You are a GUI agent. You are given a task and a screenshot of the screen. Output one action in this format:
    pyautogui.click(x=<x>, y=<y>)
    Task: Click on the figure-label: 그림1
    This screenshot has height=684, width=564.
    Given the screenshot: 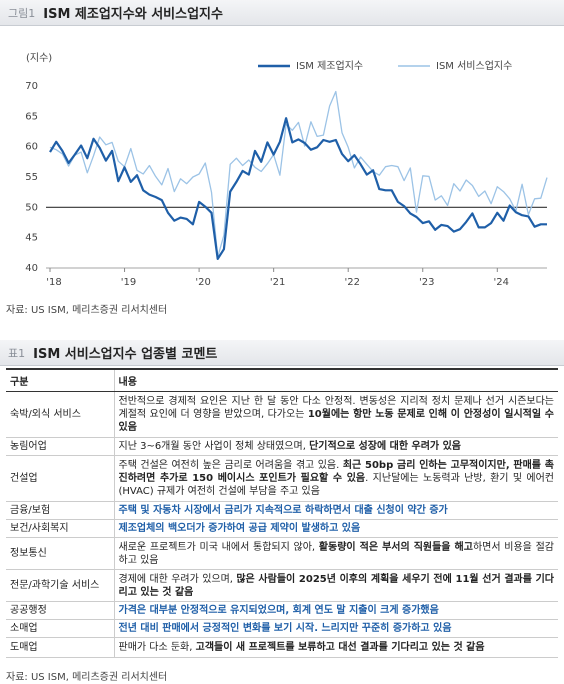 What is the action you would take?
    pyautogui.click(x=22, y=13)
    